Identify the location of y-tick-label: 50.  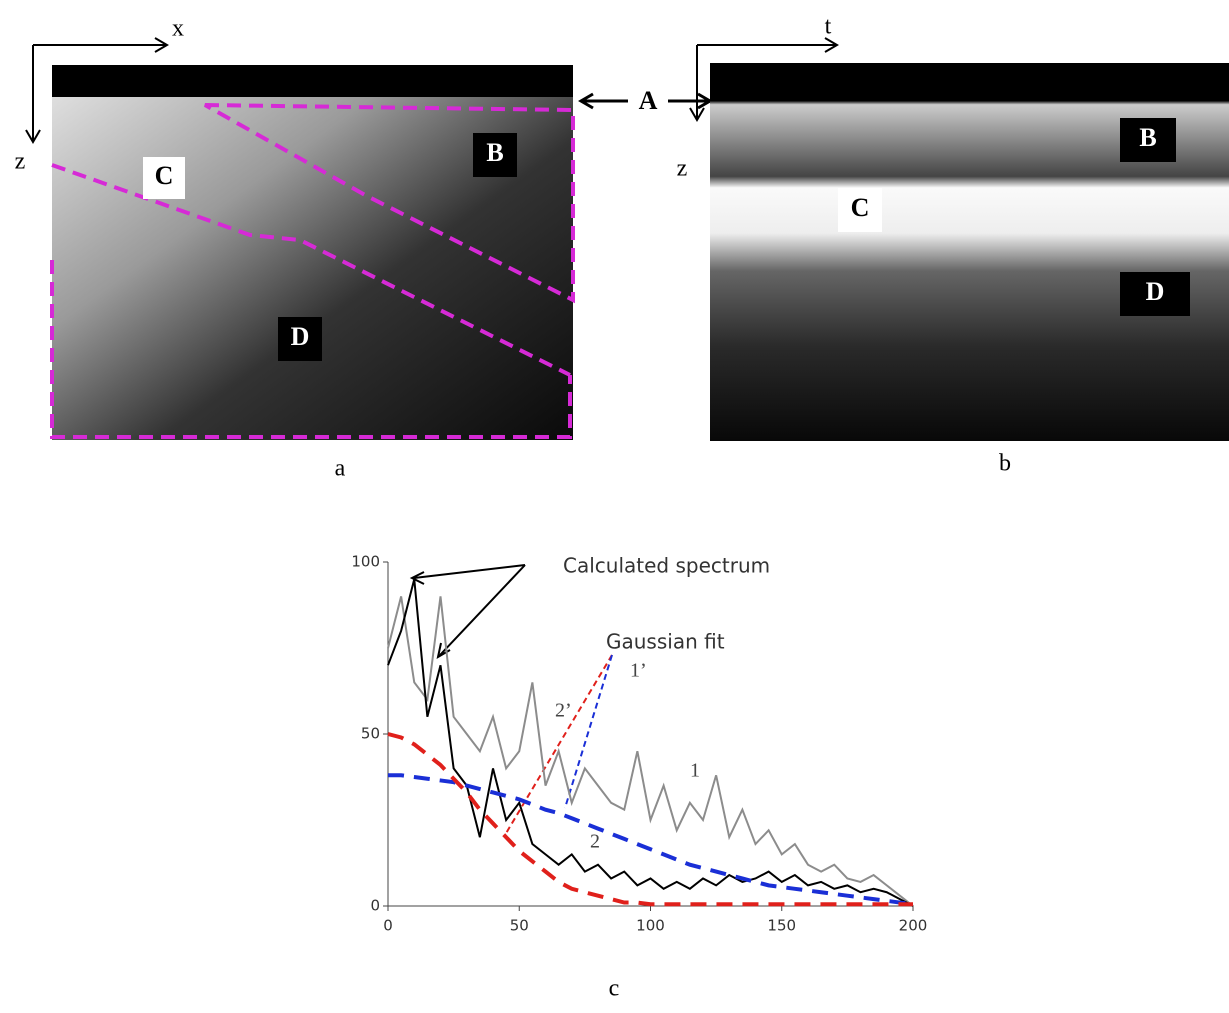
(370, 734).